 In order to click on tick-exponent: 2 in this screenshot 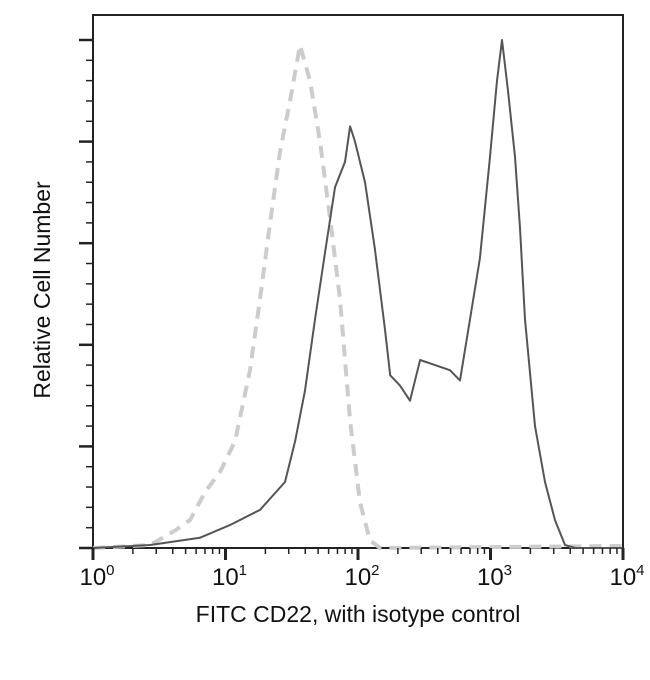, I will do `click(375, 570)`.